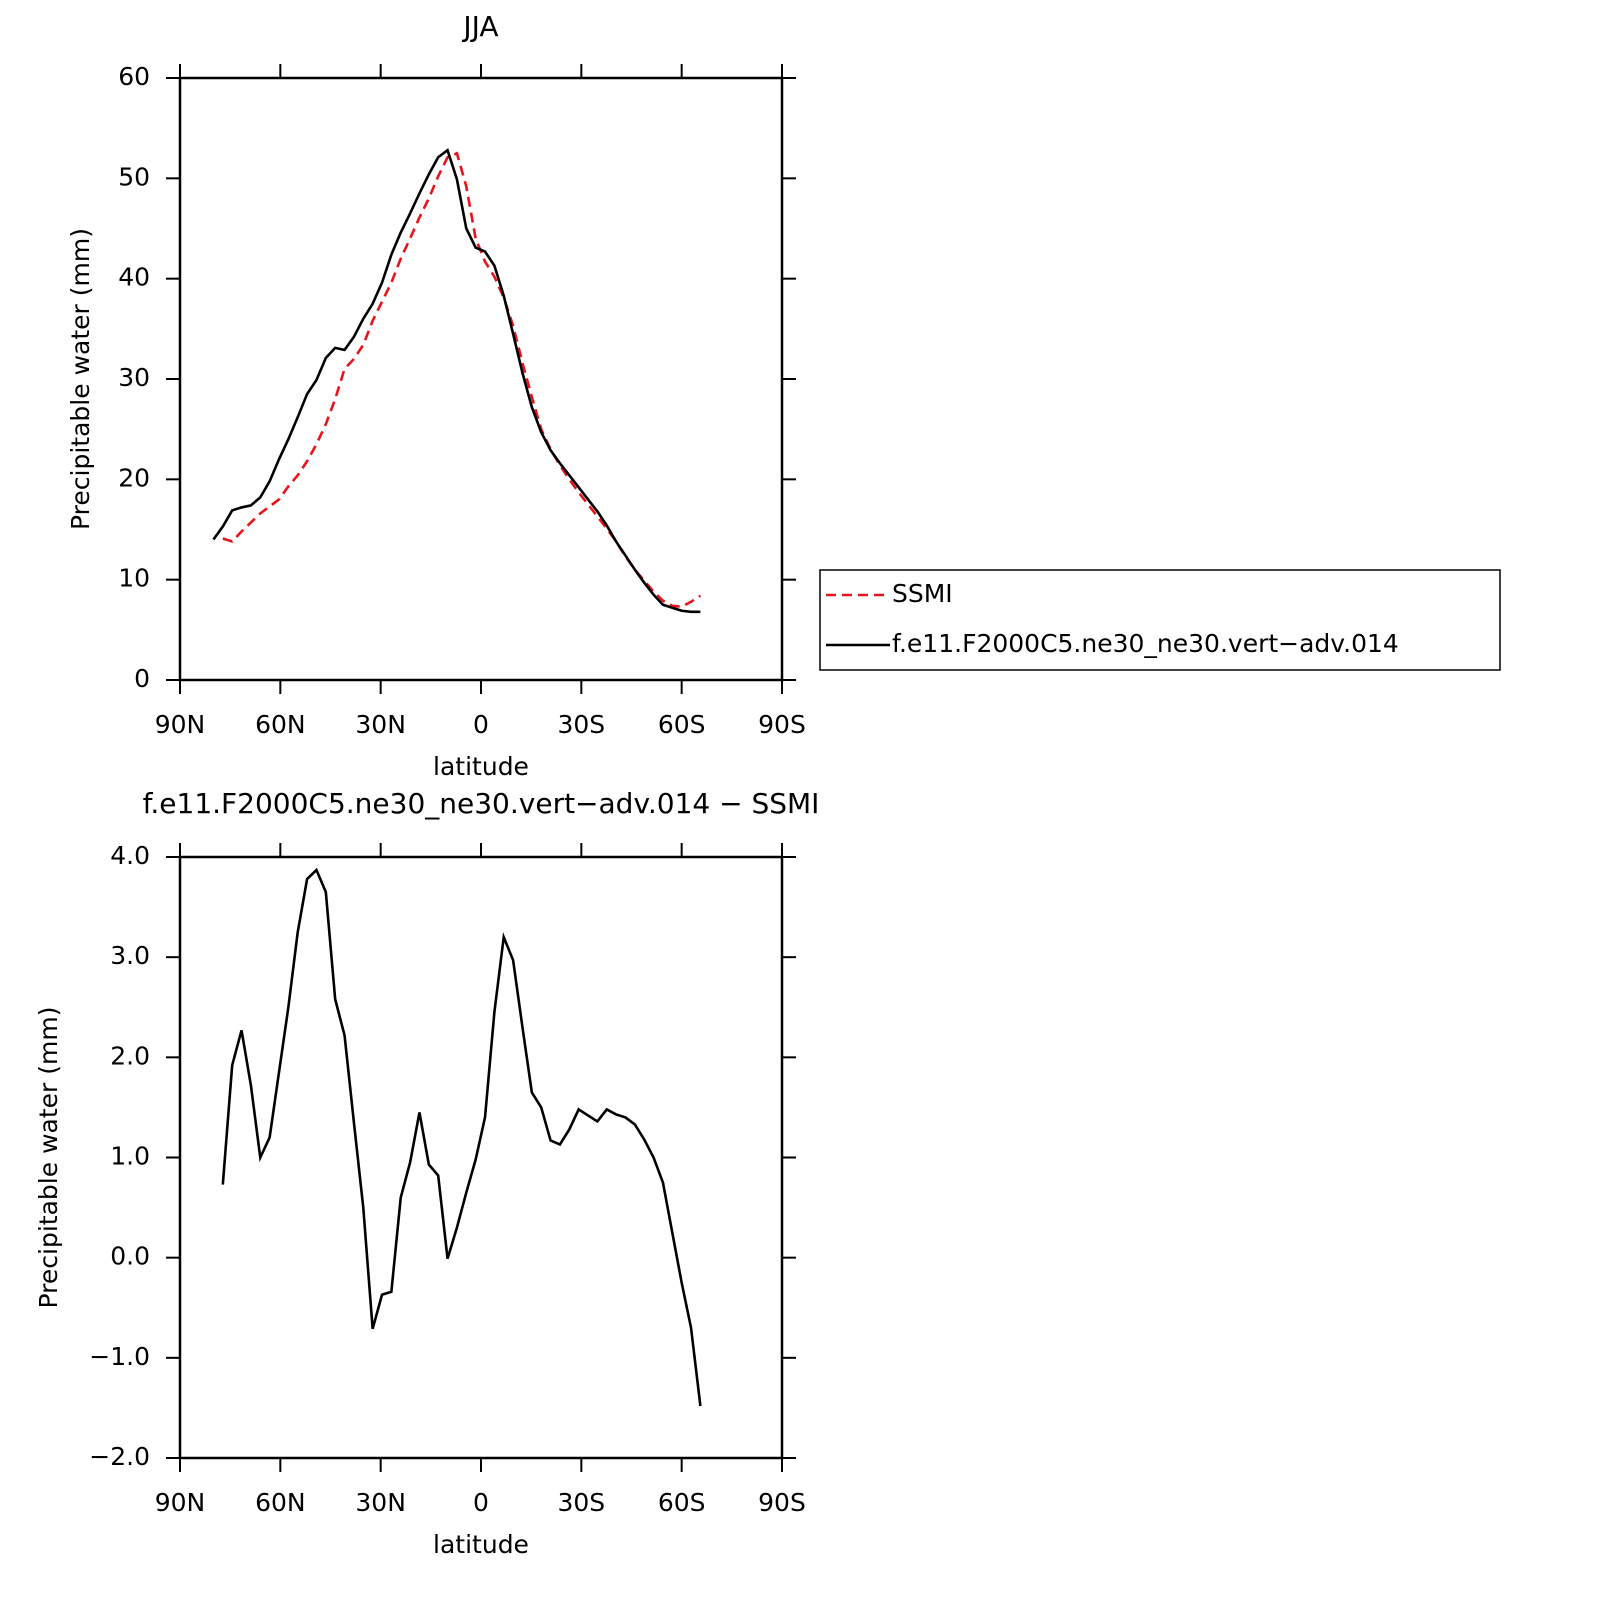 The height and width of the screenshot is (1597, 1597). Describe the element at coordinates (479, 26) in the screenshot. I see `chart-title: JJA` at that location.